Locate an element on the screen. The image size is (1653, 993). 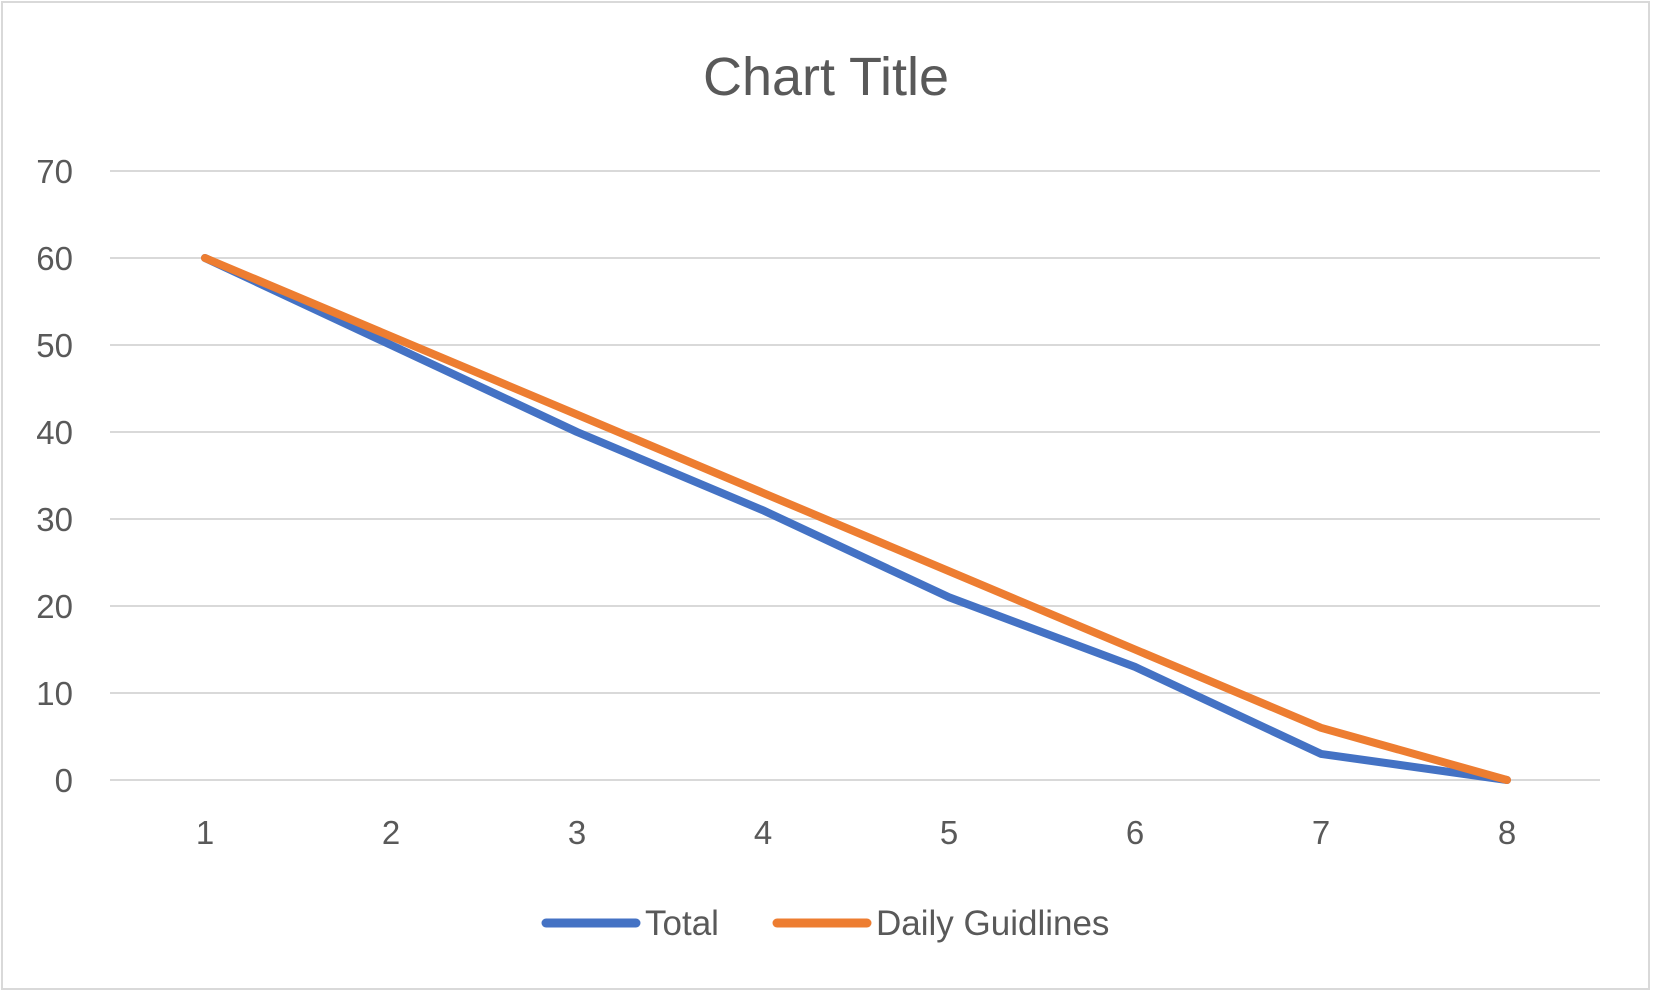
x-tick-label-1: 1 is located at coordinates (205, 832).